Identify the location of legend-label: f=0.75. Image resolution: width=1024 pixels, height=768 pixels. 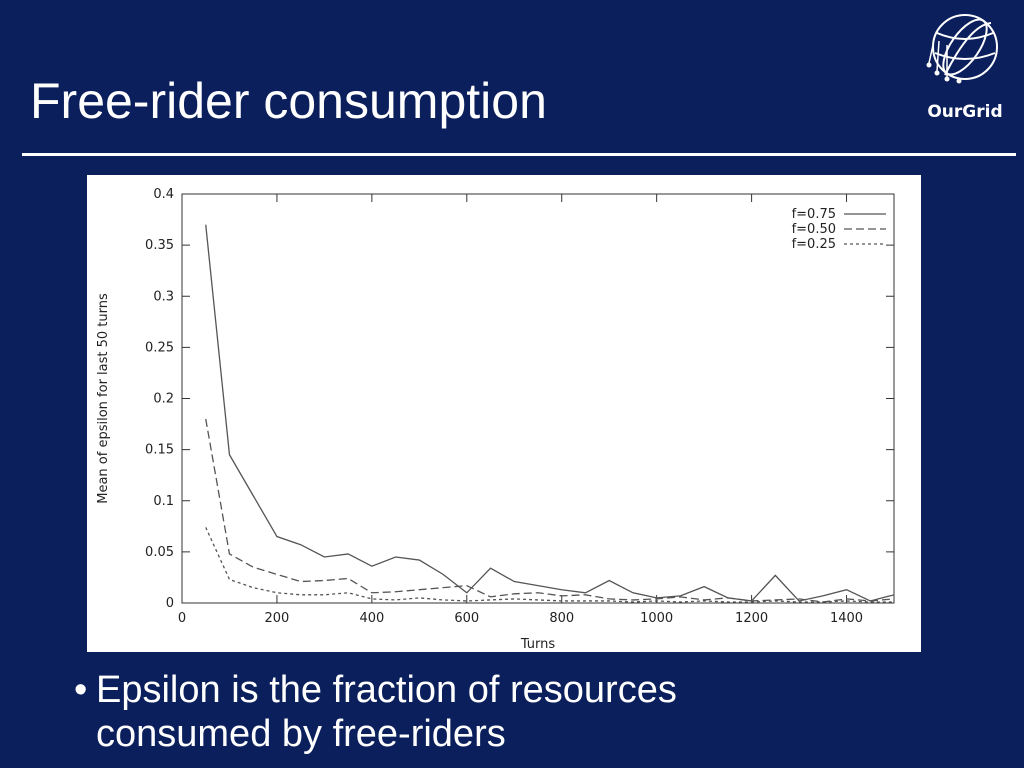
(814, 214).